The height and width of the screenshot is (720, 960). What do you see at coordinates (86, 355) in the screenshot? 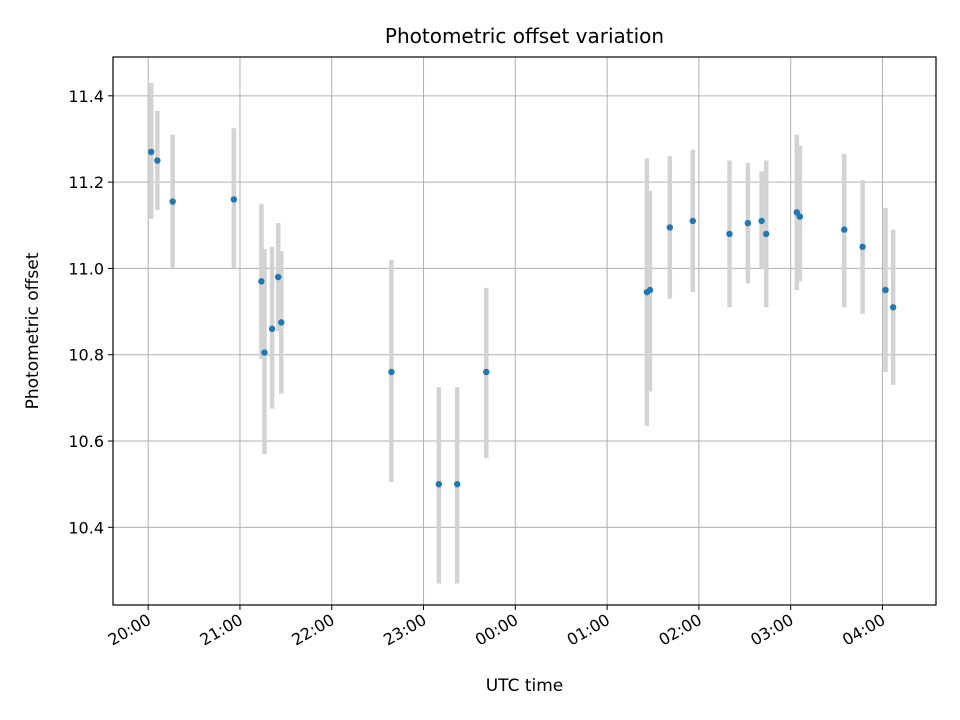
I see `y-tick-label: 10.8` at bounding box center [86, 355].